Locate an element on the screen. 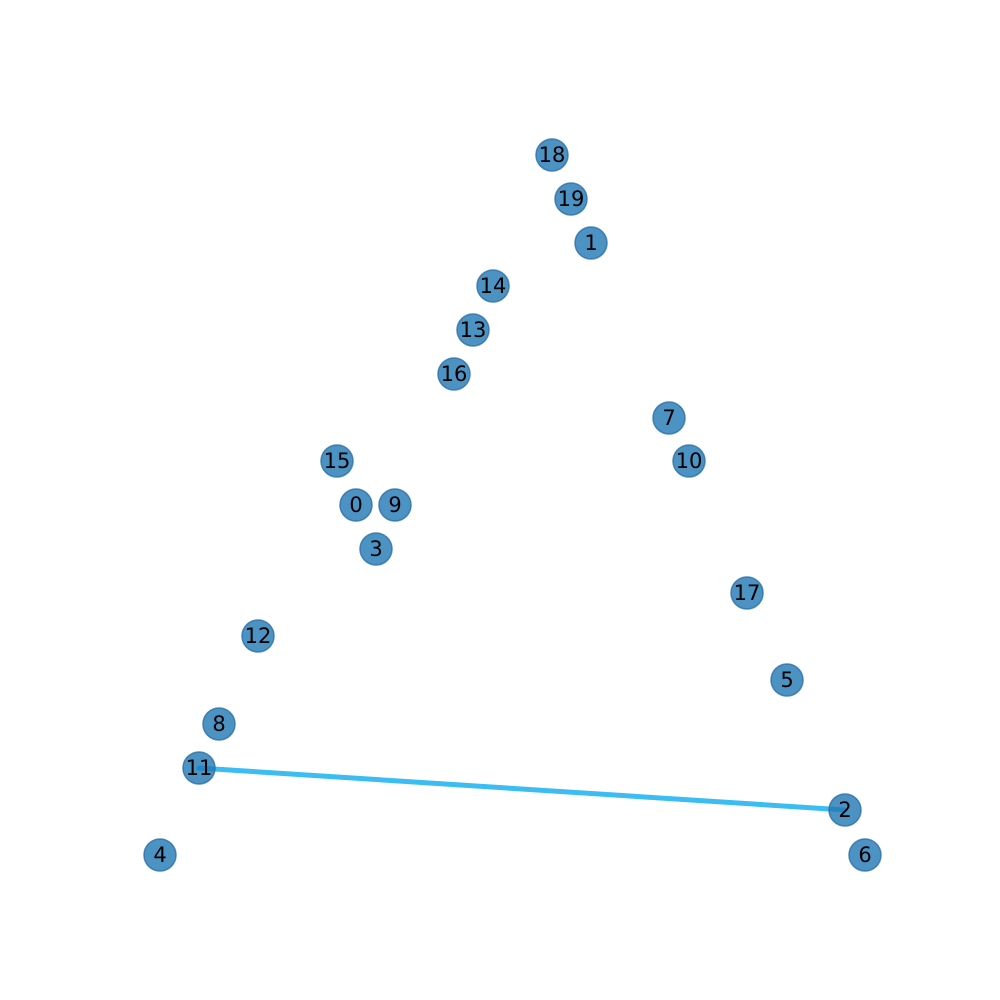 This screenshot has height=1000, width=1000. node-label: 12 is located at coordinates (258, 636).